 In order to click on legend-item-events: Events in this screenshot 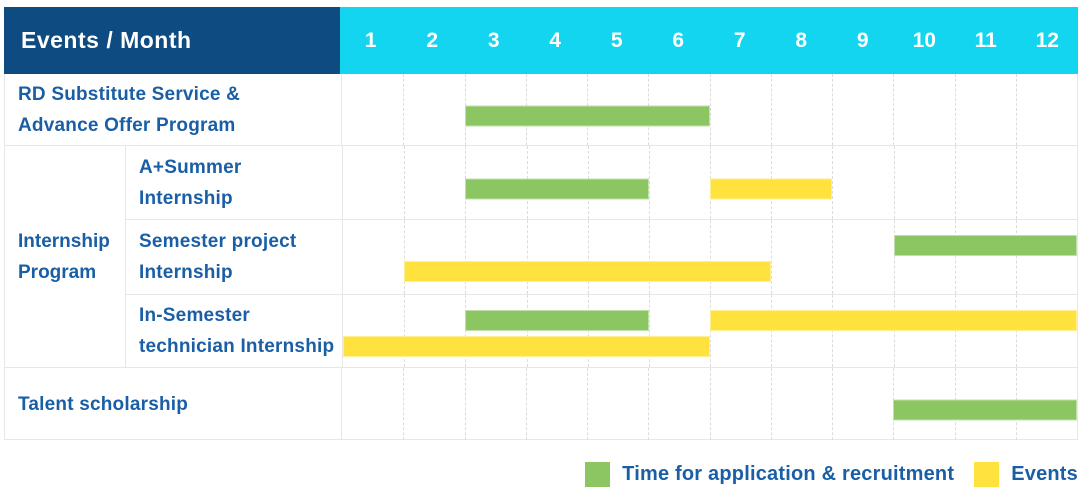, I will do `click(1026, 474)`.